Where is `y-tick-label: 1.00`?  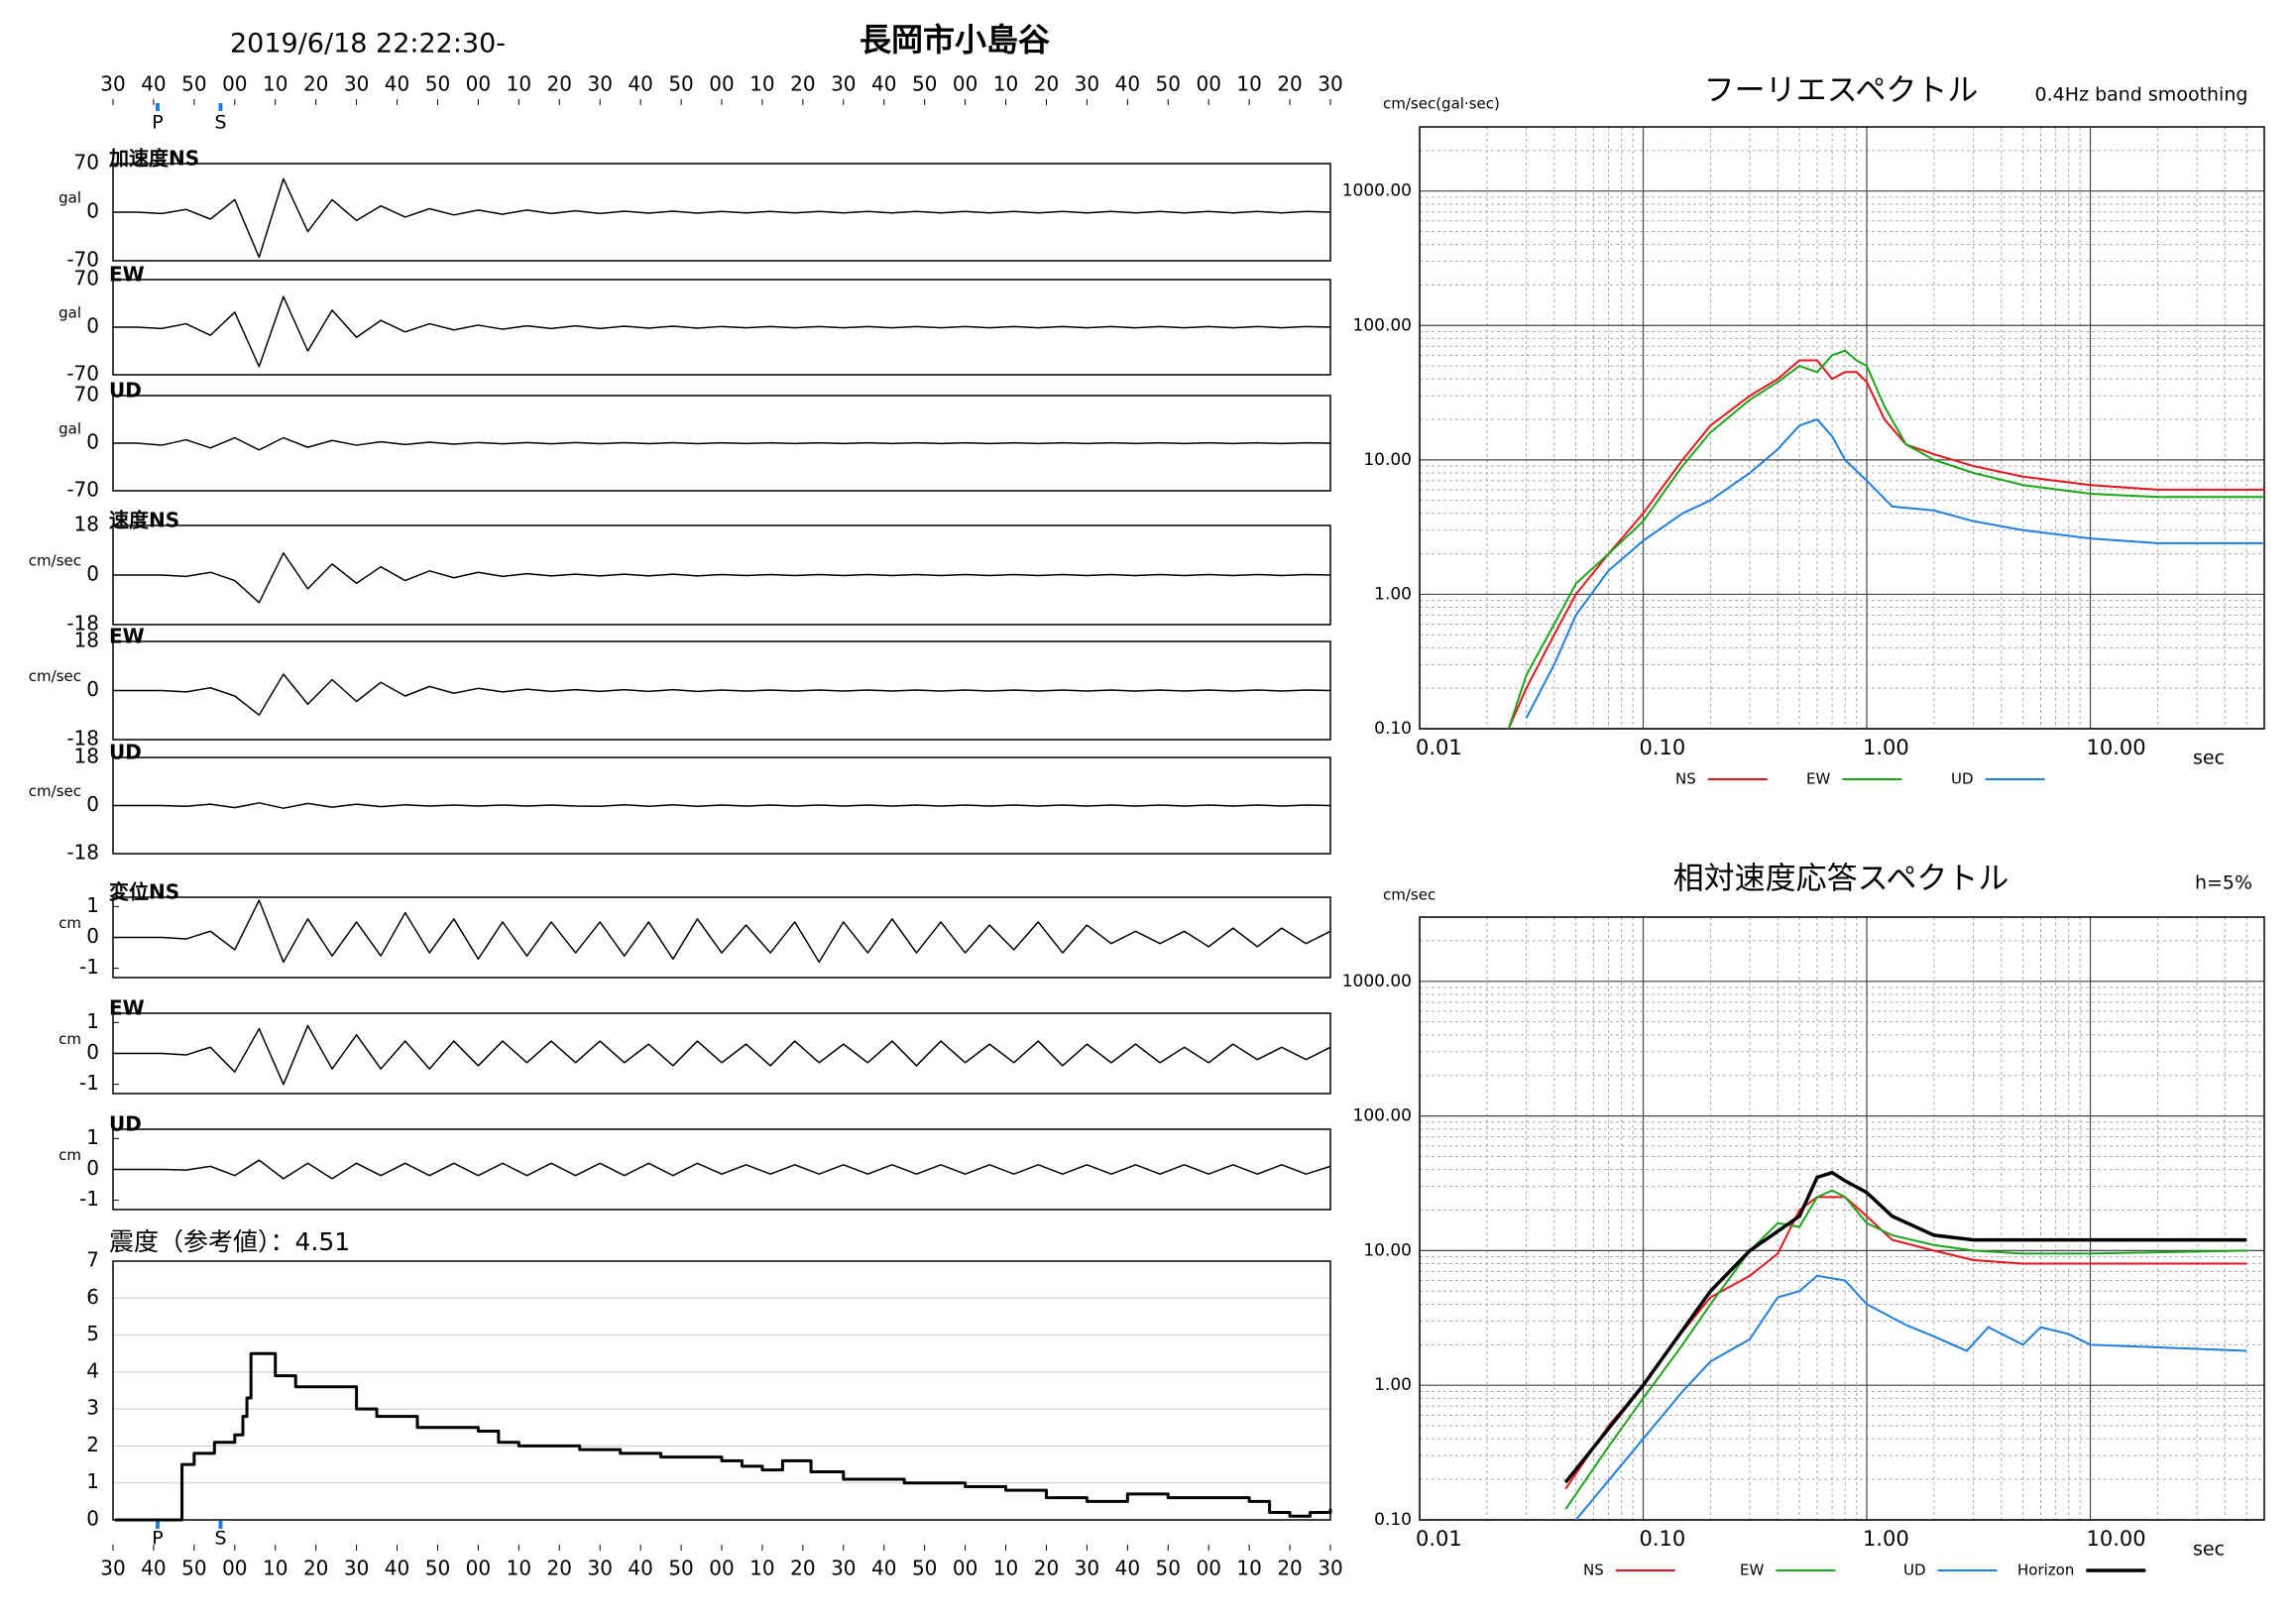 y-tick-label: 1.00 is located at coordinates (1393, 1385).